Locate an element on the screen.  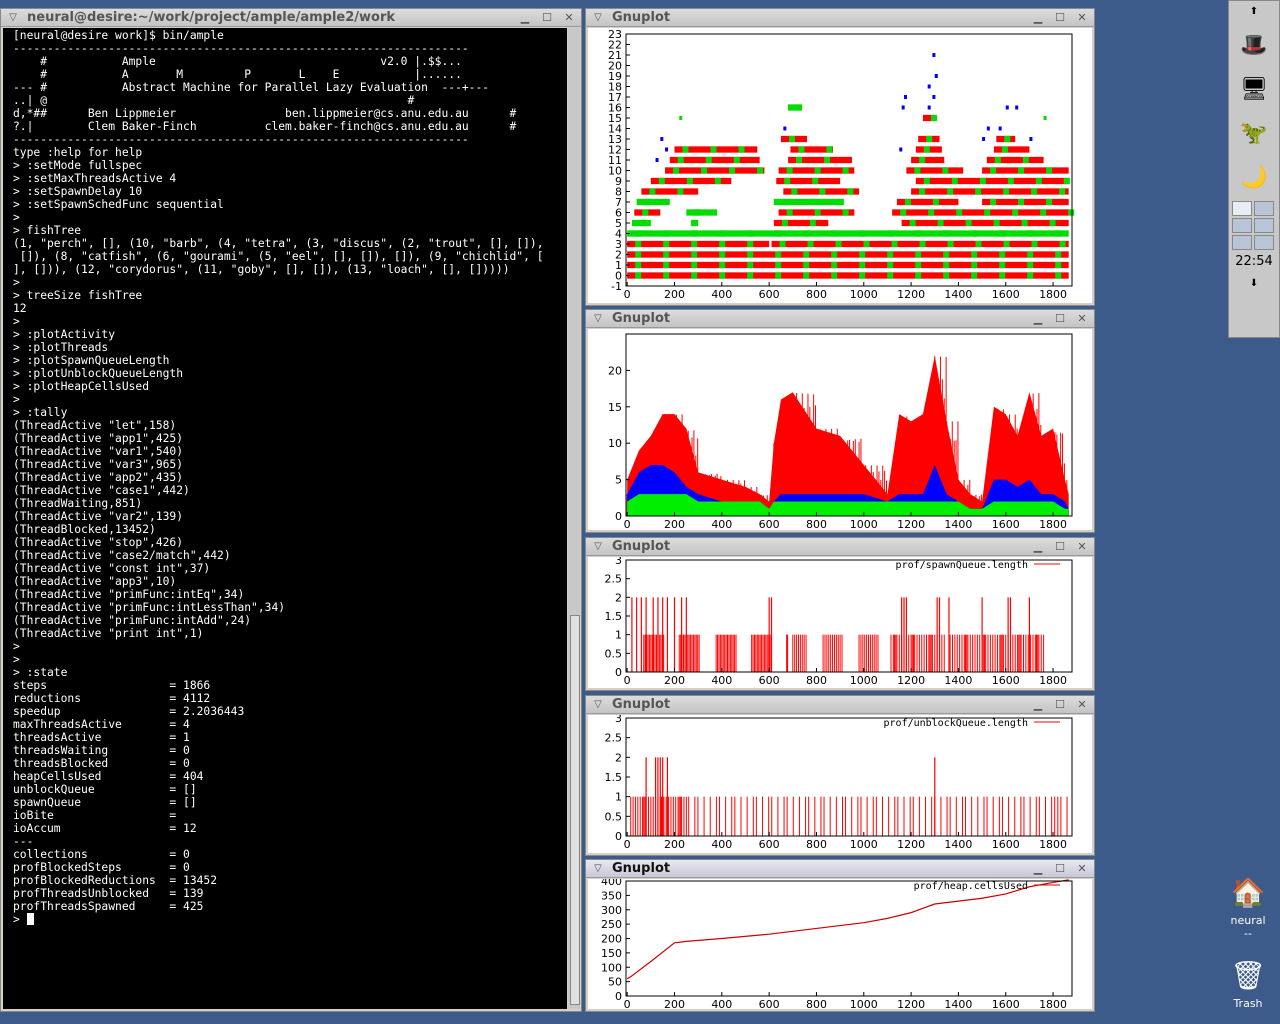
trash-desktop-icon: 🗑 Trash is located at coordinates (1248, 983).